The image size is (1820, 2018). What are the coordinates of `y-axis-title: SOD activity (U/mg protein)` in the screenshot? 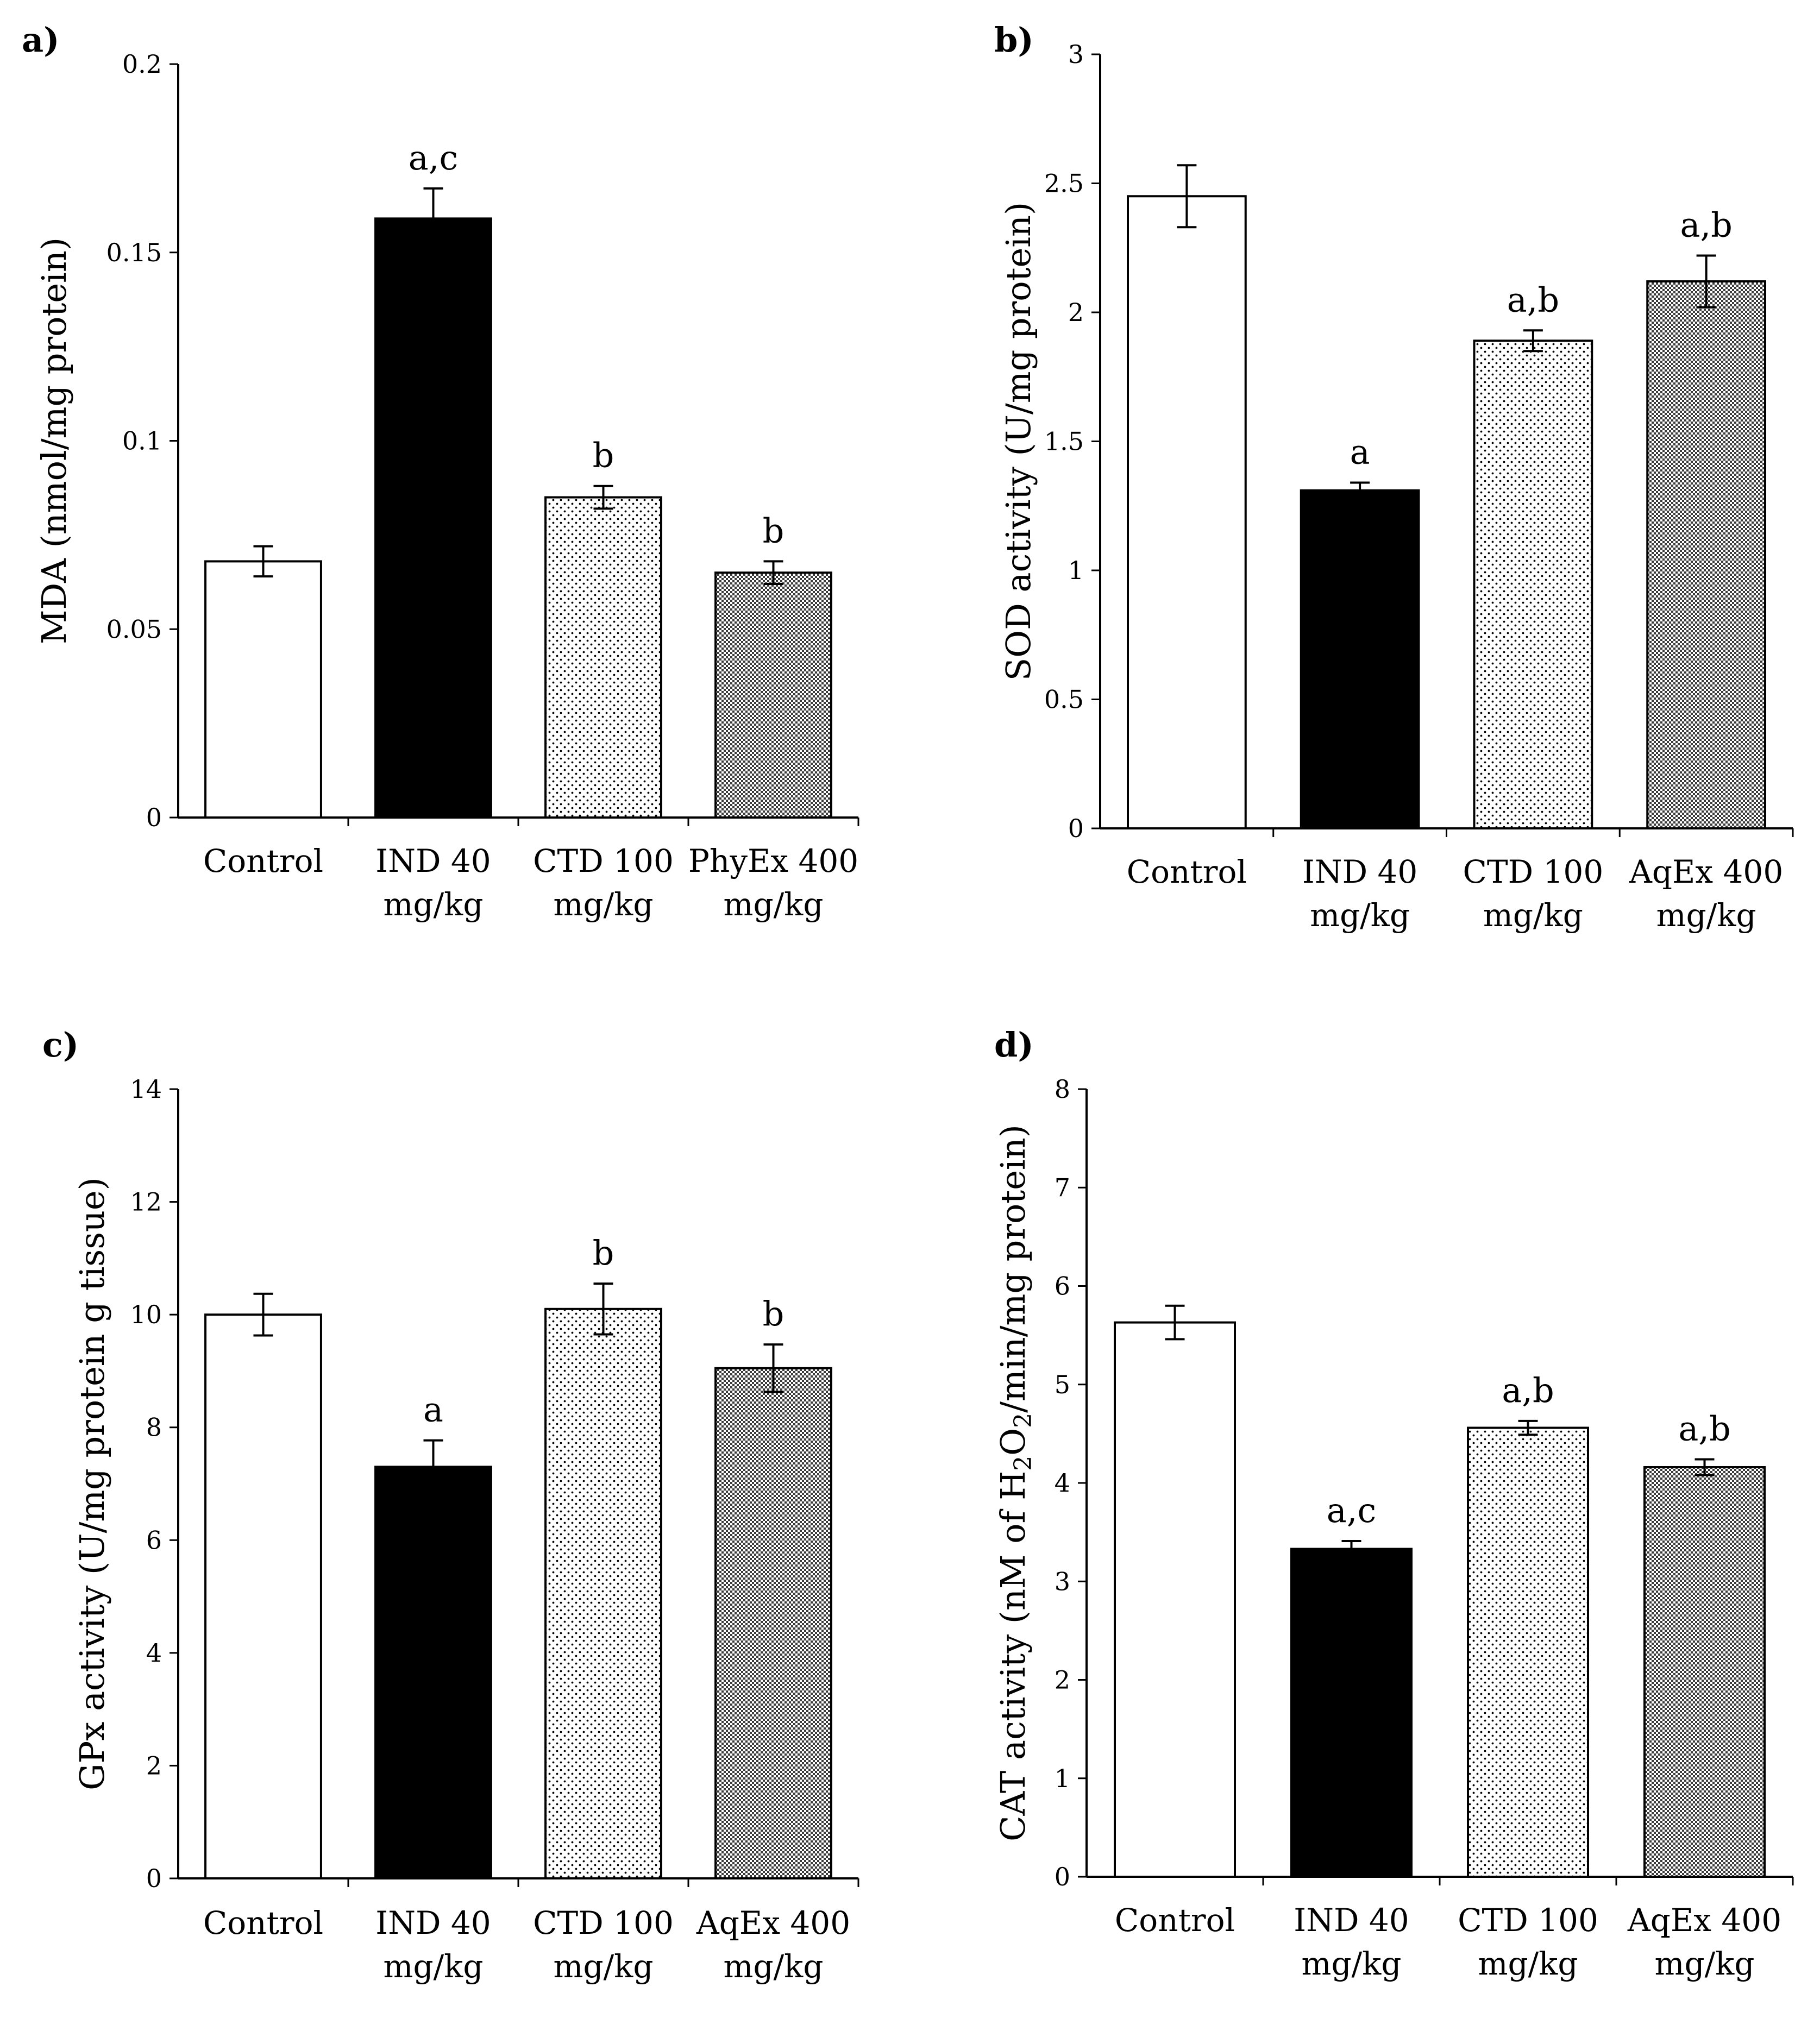 It's located at (1018, 442).